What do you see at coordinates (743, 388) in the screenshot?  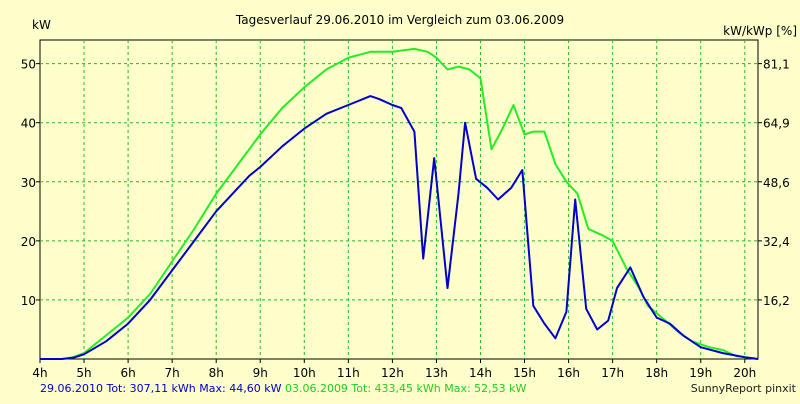 I see `footer-credit: SunnyReport pinxit` at bounding box center [743, 388].